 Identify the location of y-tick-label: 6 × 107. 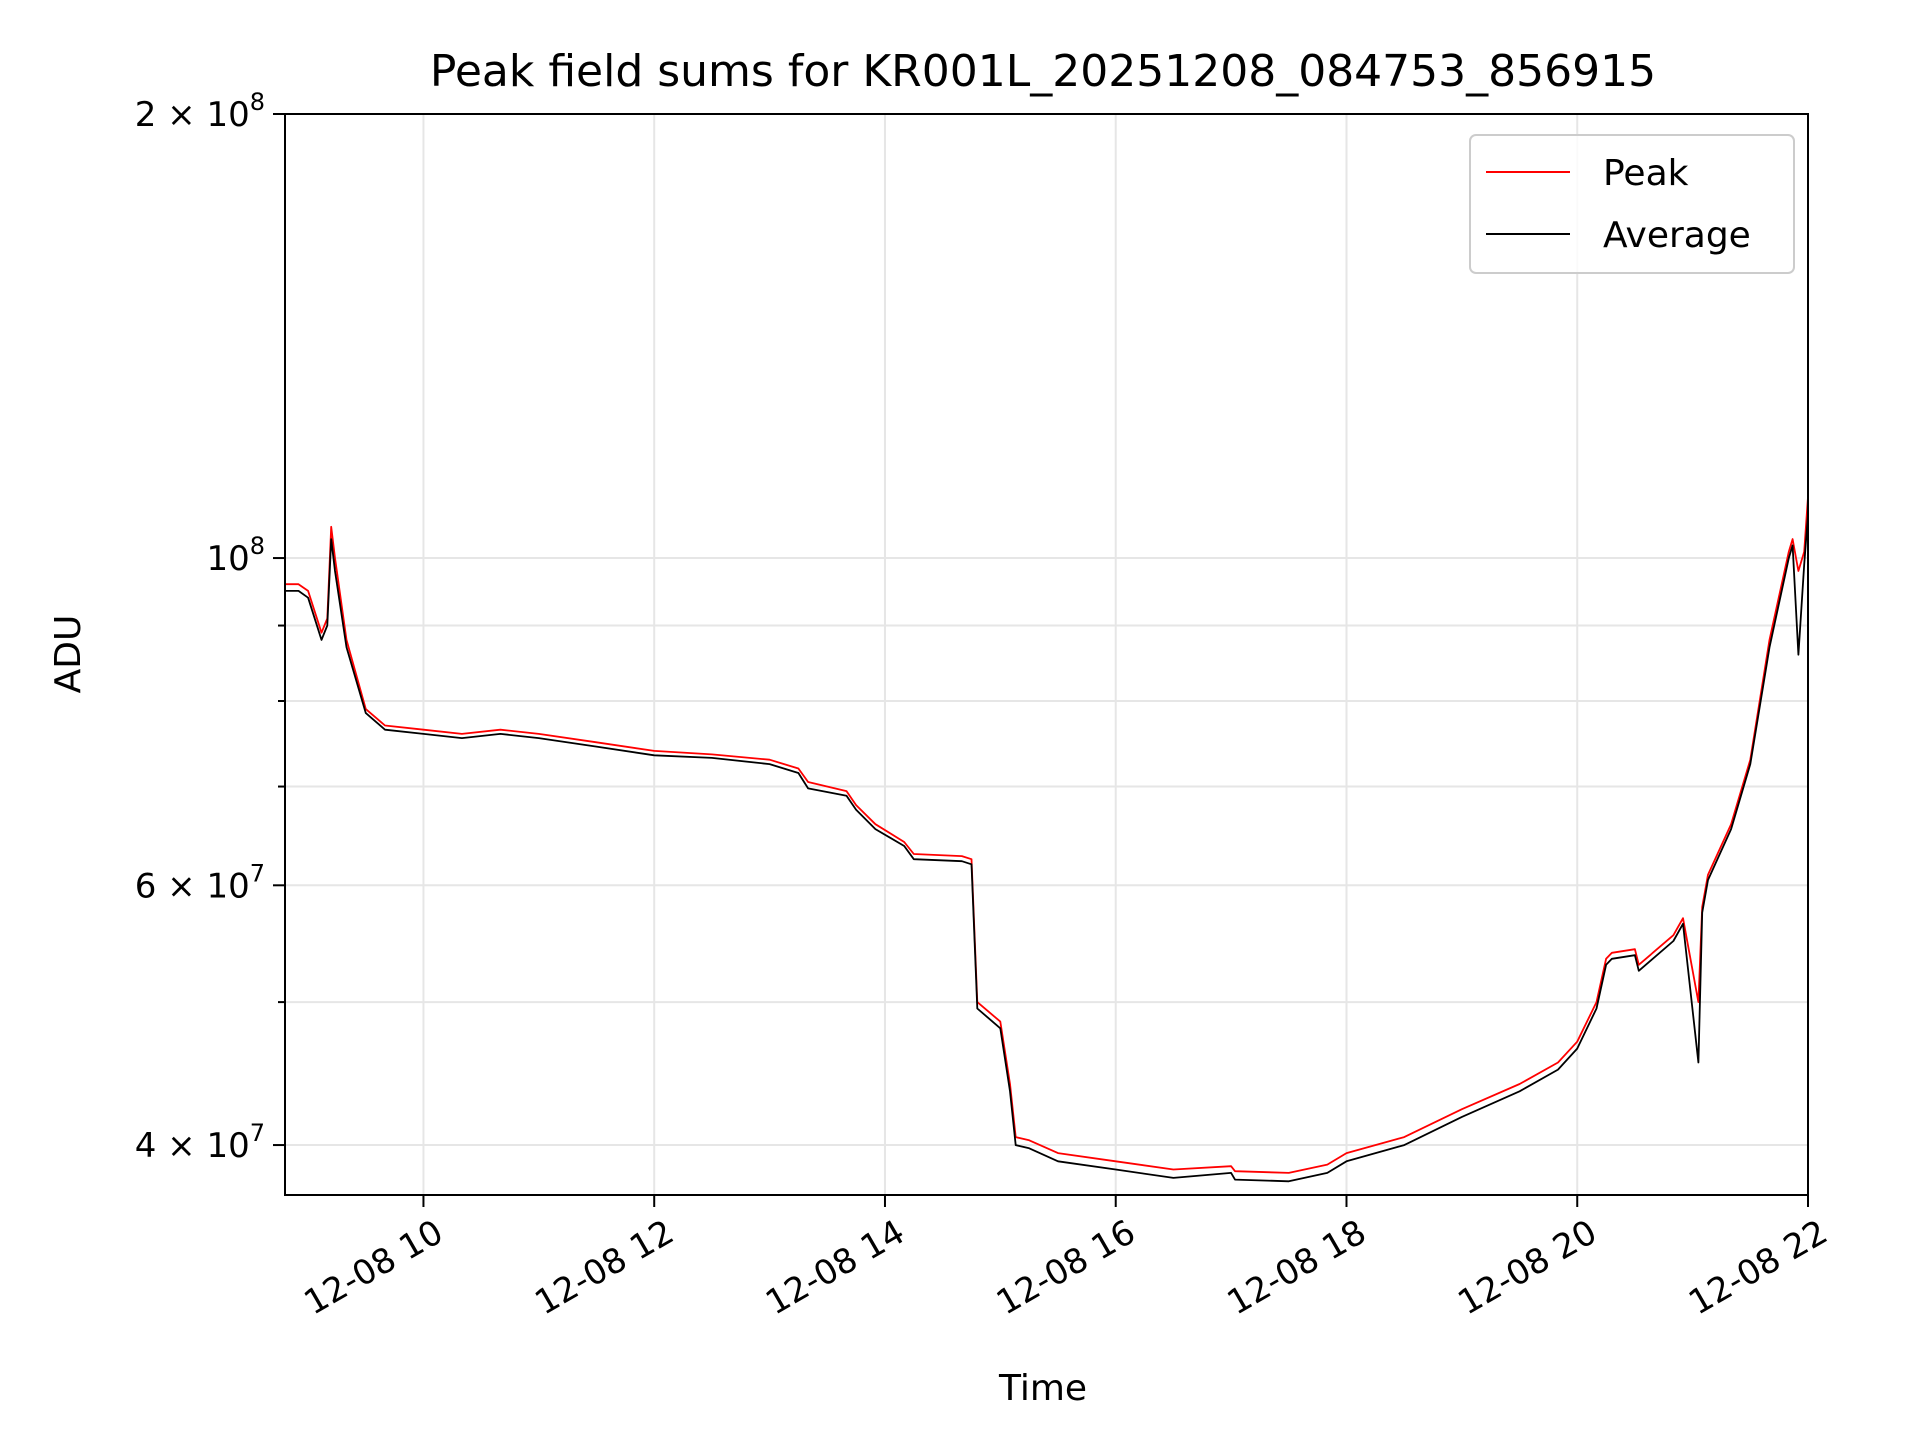
(200, 882).